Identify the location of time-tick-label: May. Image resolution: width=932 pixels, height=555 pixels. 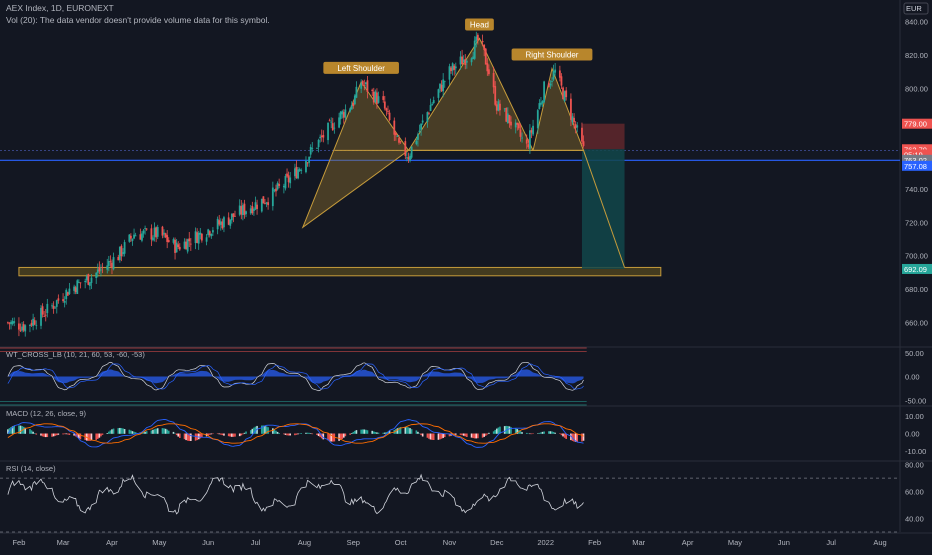
(159, 542).